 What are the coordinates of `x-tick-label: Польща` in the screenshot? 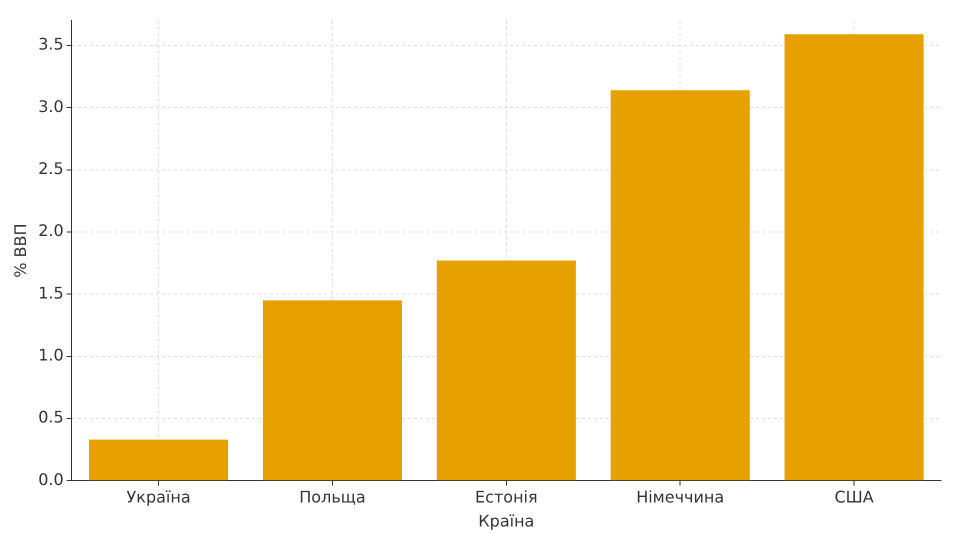 It's located at (332, 496).